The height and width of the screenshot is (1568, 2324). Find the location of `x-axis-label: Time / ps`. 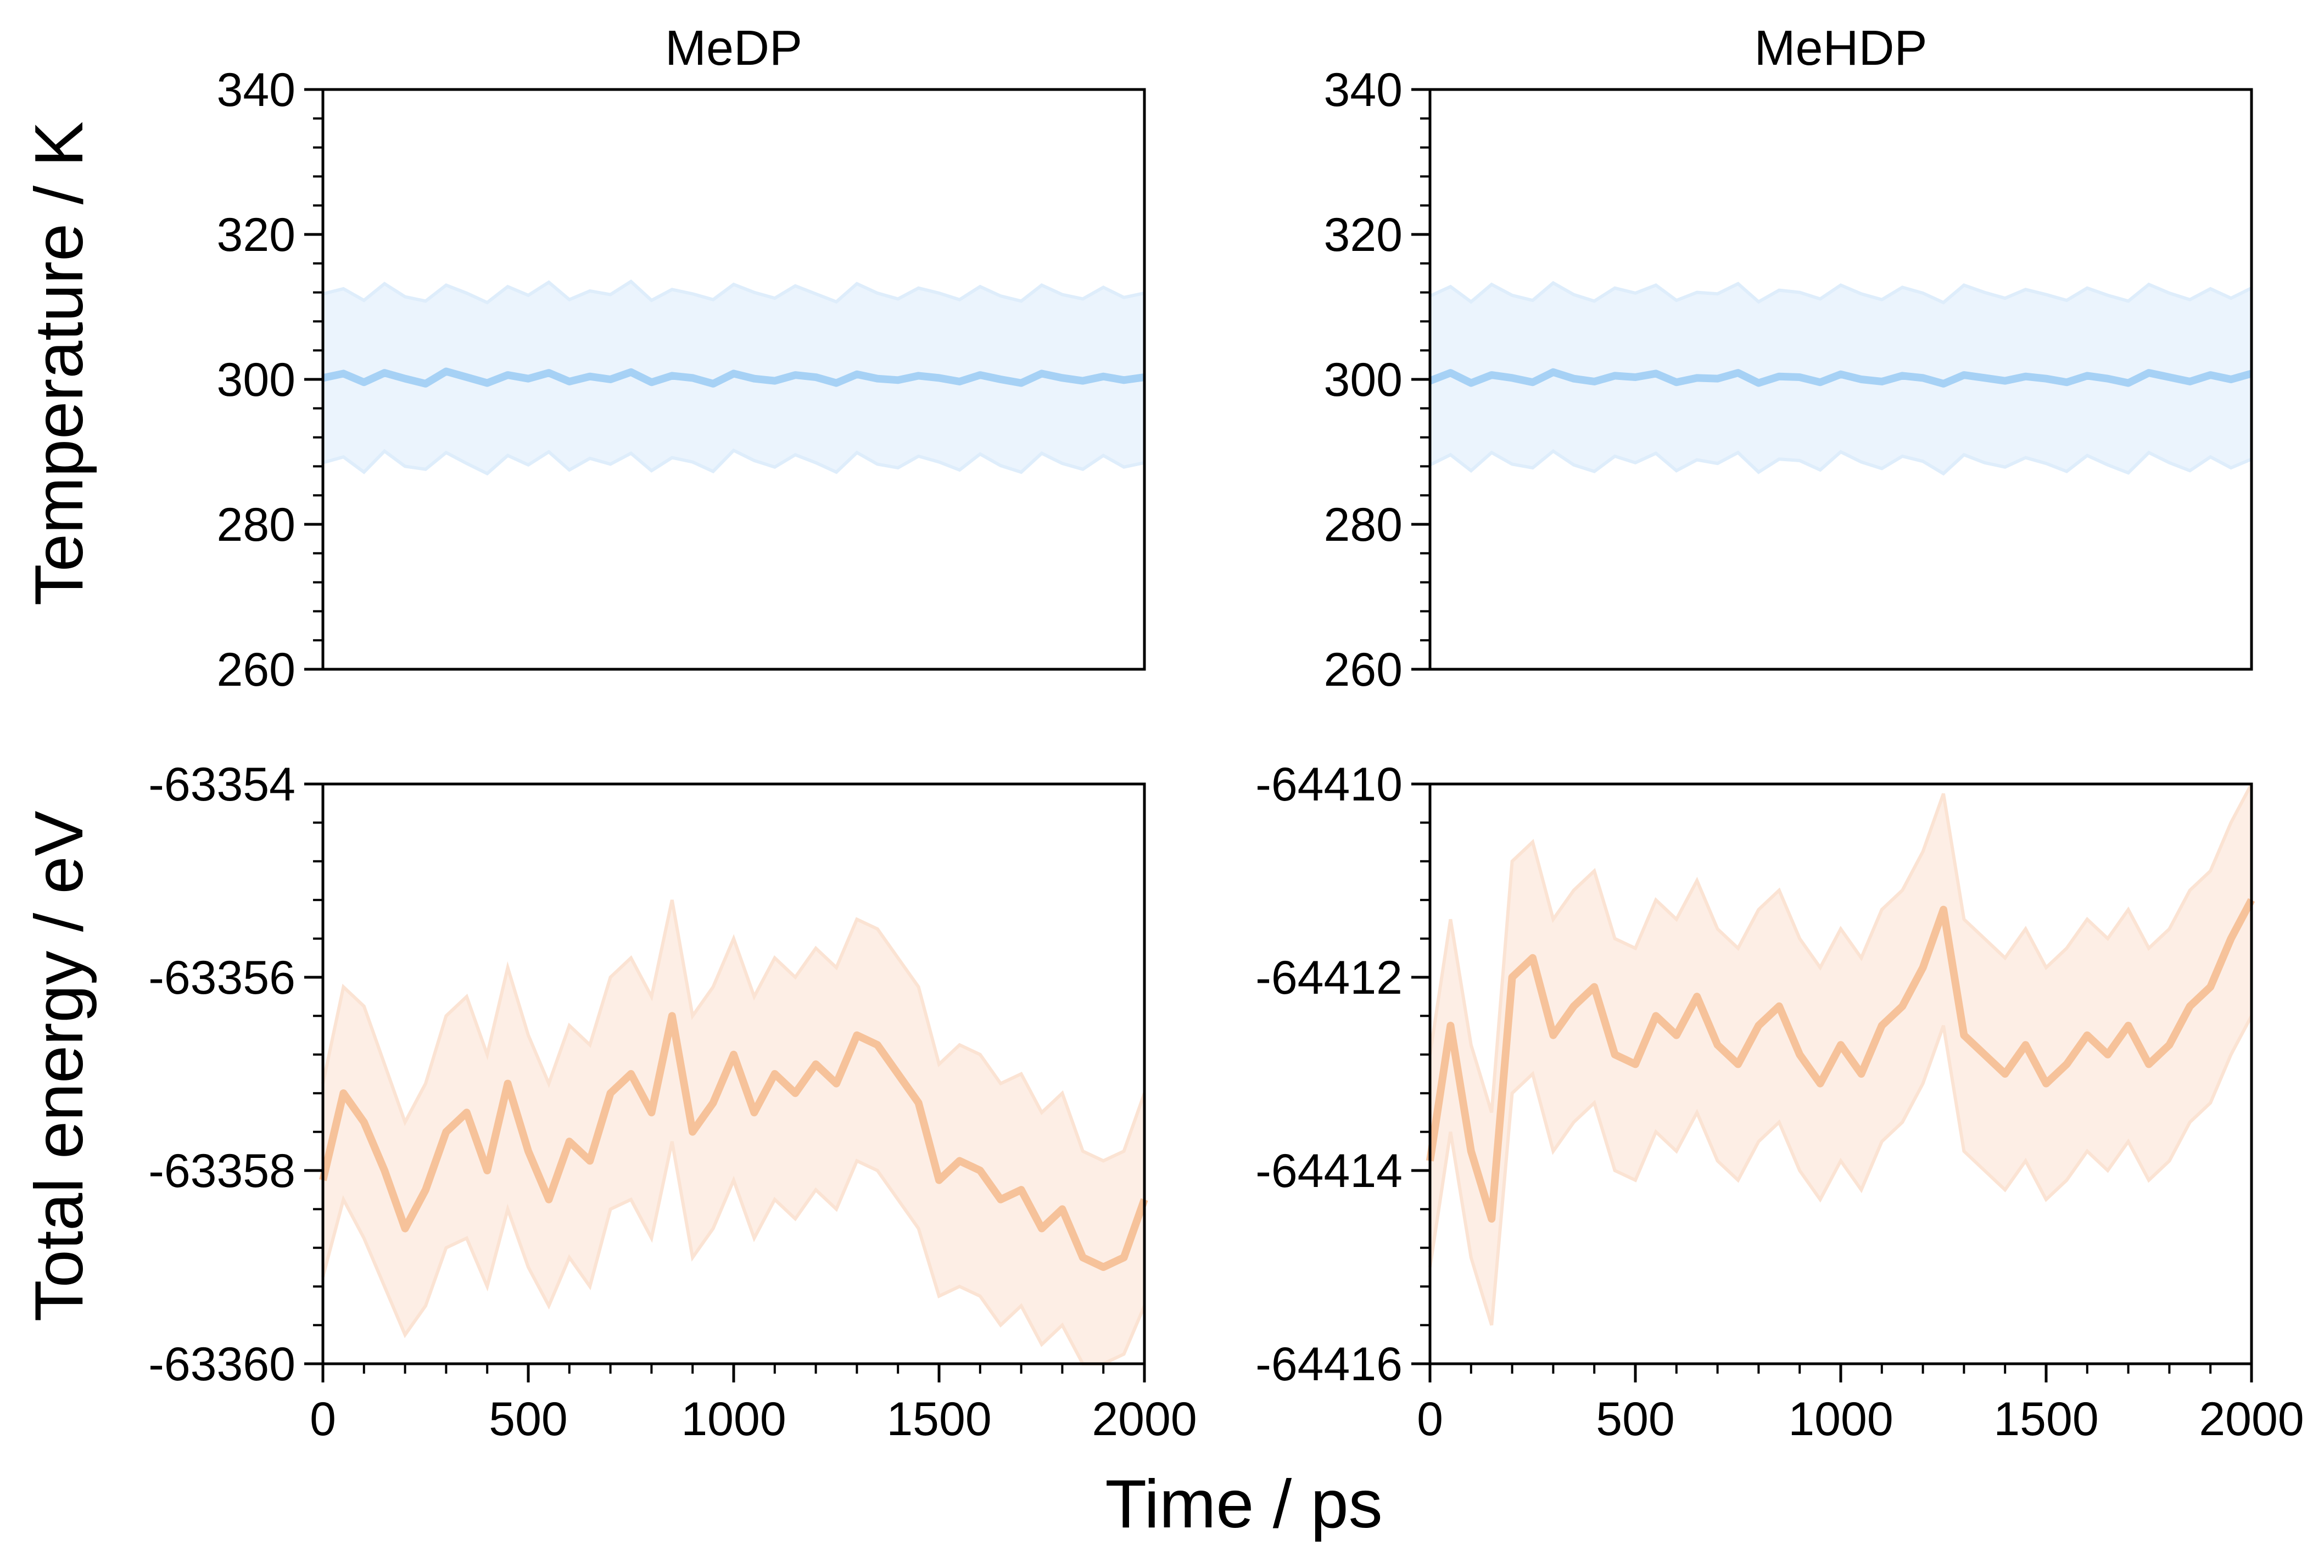

x-axis-label: Time / ps is located at coordinates (1243, 1504).